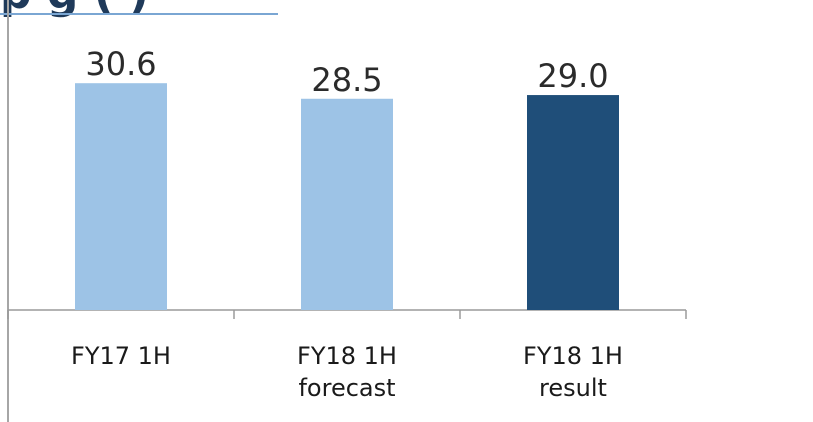 The height and width of the screenshot is (422, 813). What do you see at coordinates (120, 64) in the screenshot?
I see `value-label: 30.6` at bounding box center [120, 64].